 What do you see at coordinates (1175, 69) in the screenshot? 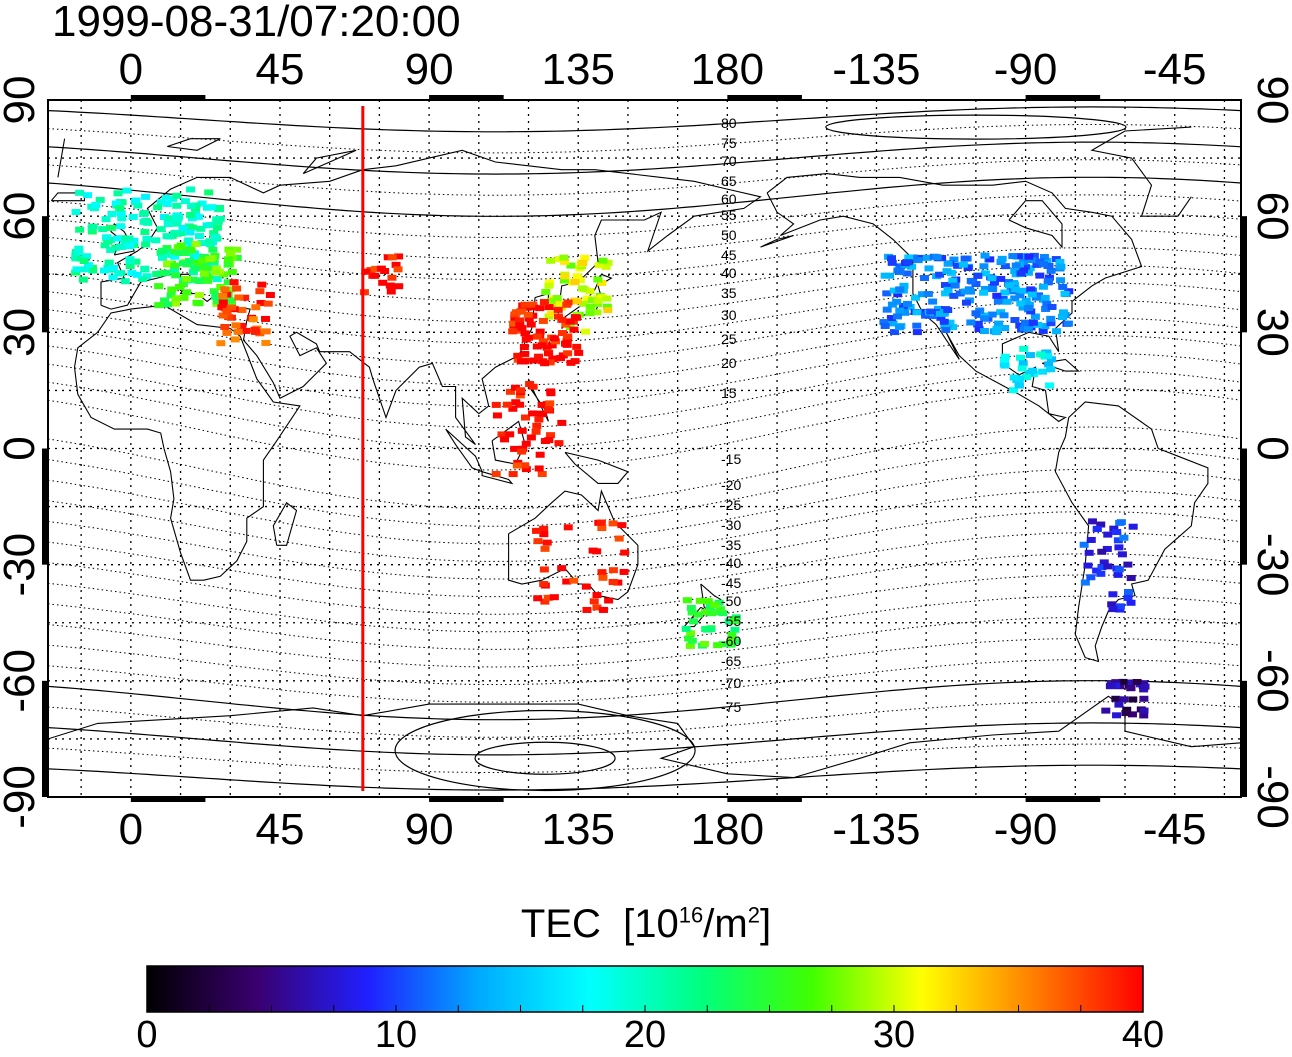
I see `lon-tick-top: -45` at bounding box center [1175, 69].